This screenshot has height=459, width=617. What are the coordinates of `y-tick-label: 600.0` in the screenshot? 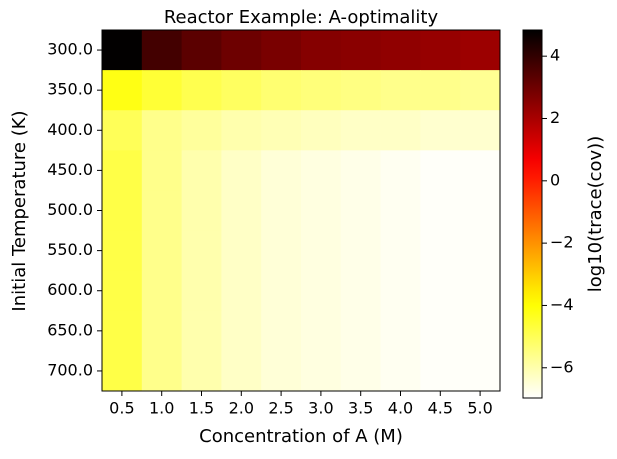 It's located at (70, 289).